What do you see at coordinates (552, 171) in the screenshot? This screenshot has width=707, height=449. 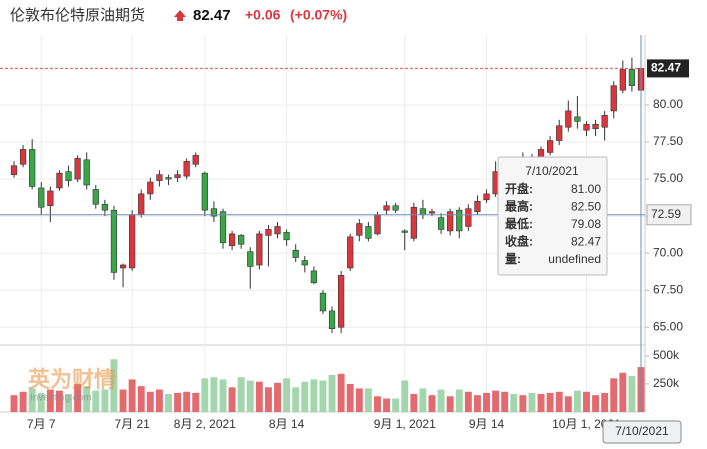 I see `tooltip-date: 7/10/2021` at bounding box center [552, 171].